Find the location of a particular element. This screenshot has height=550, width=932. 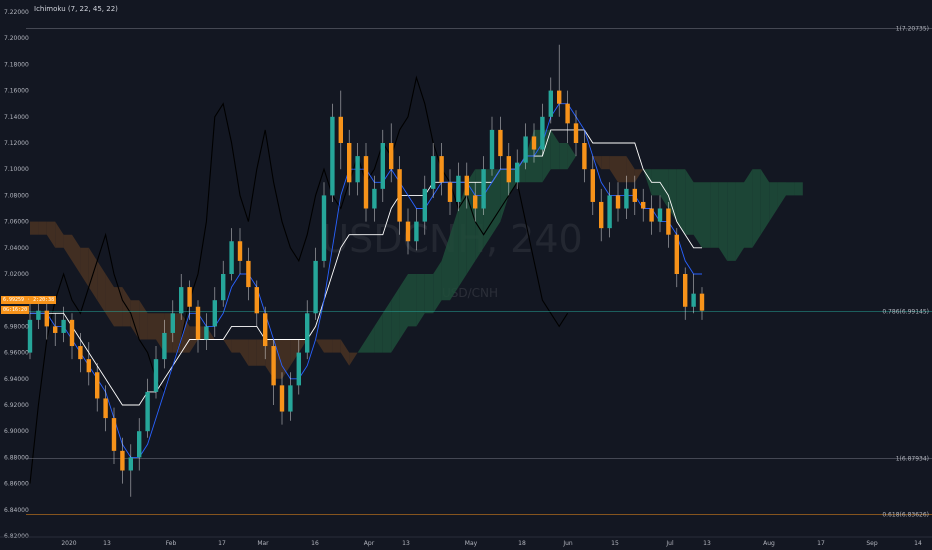

y-tick-label: 7.12000 is located at coordinates (16, 143).